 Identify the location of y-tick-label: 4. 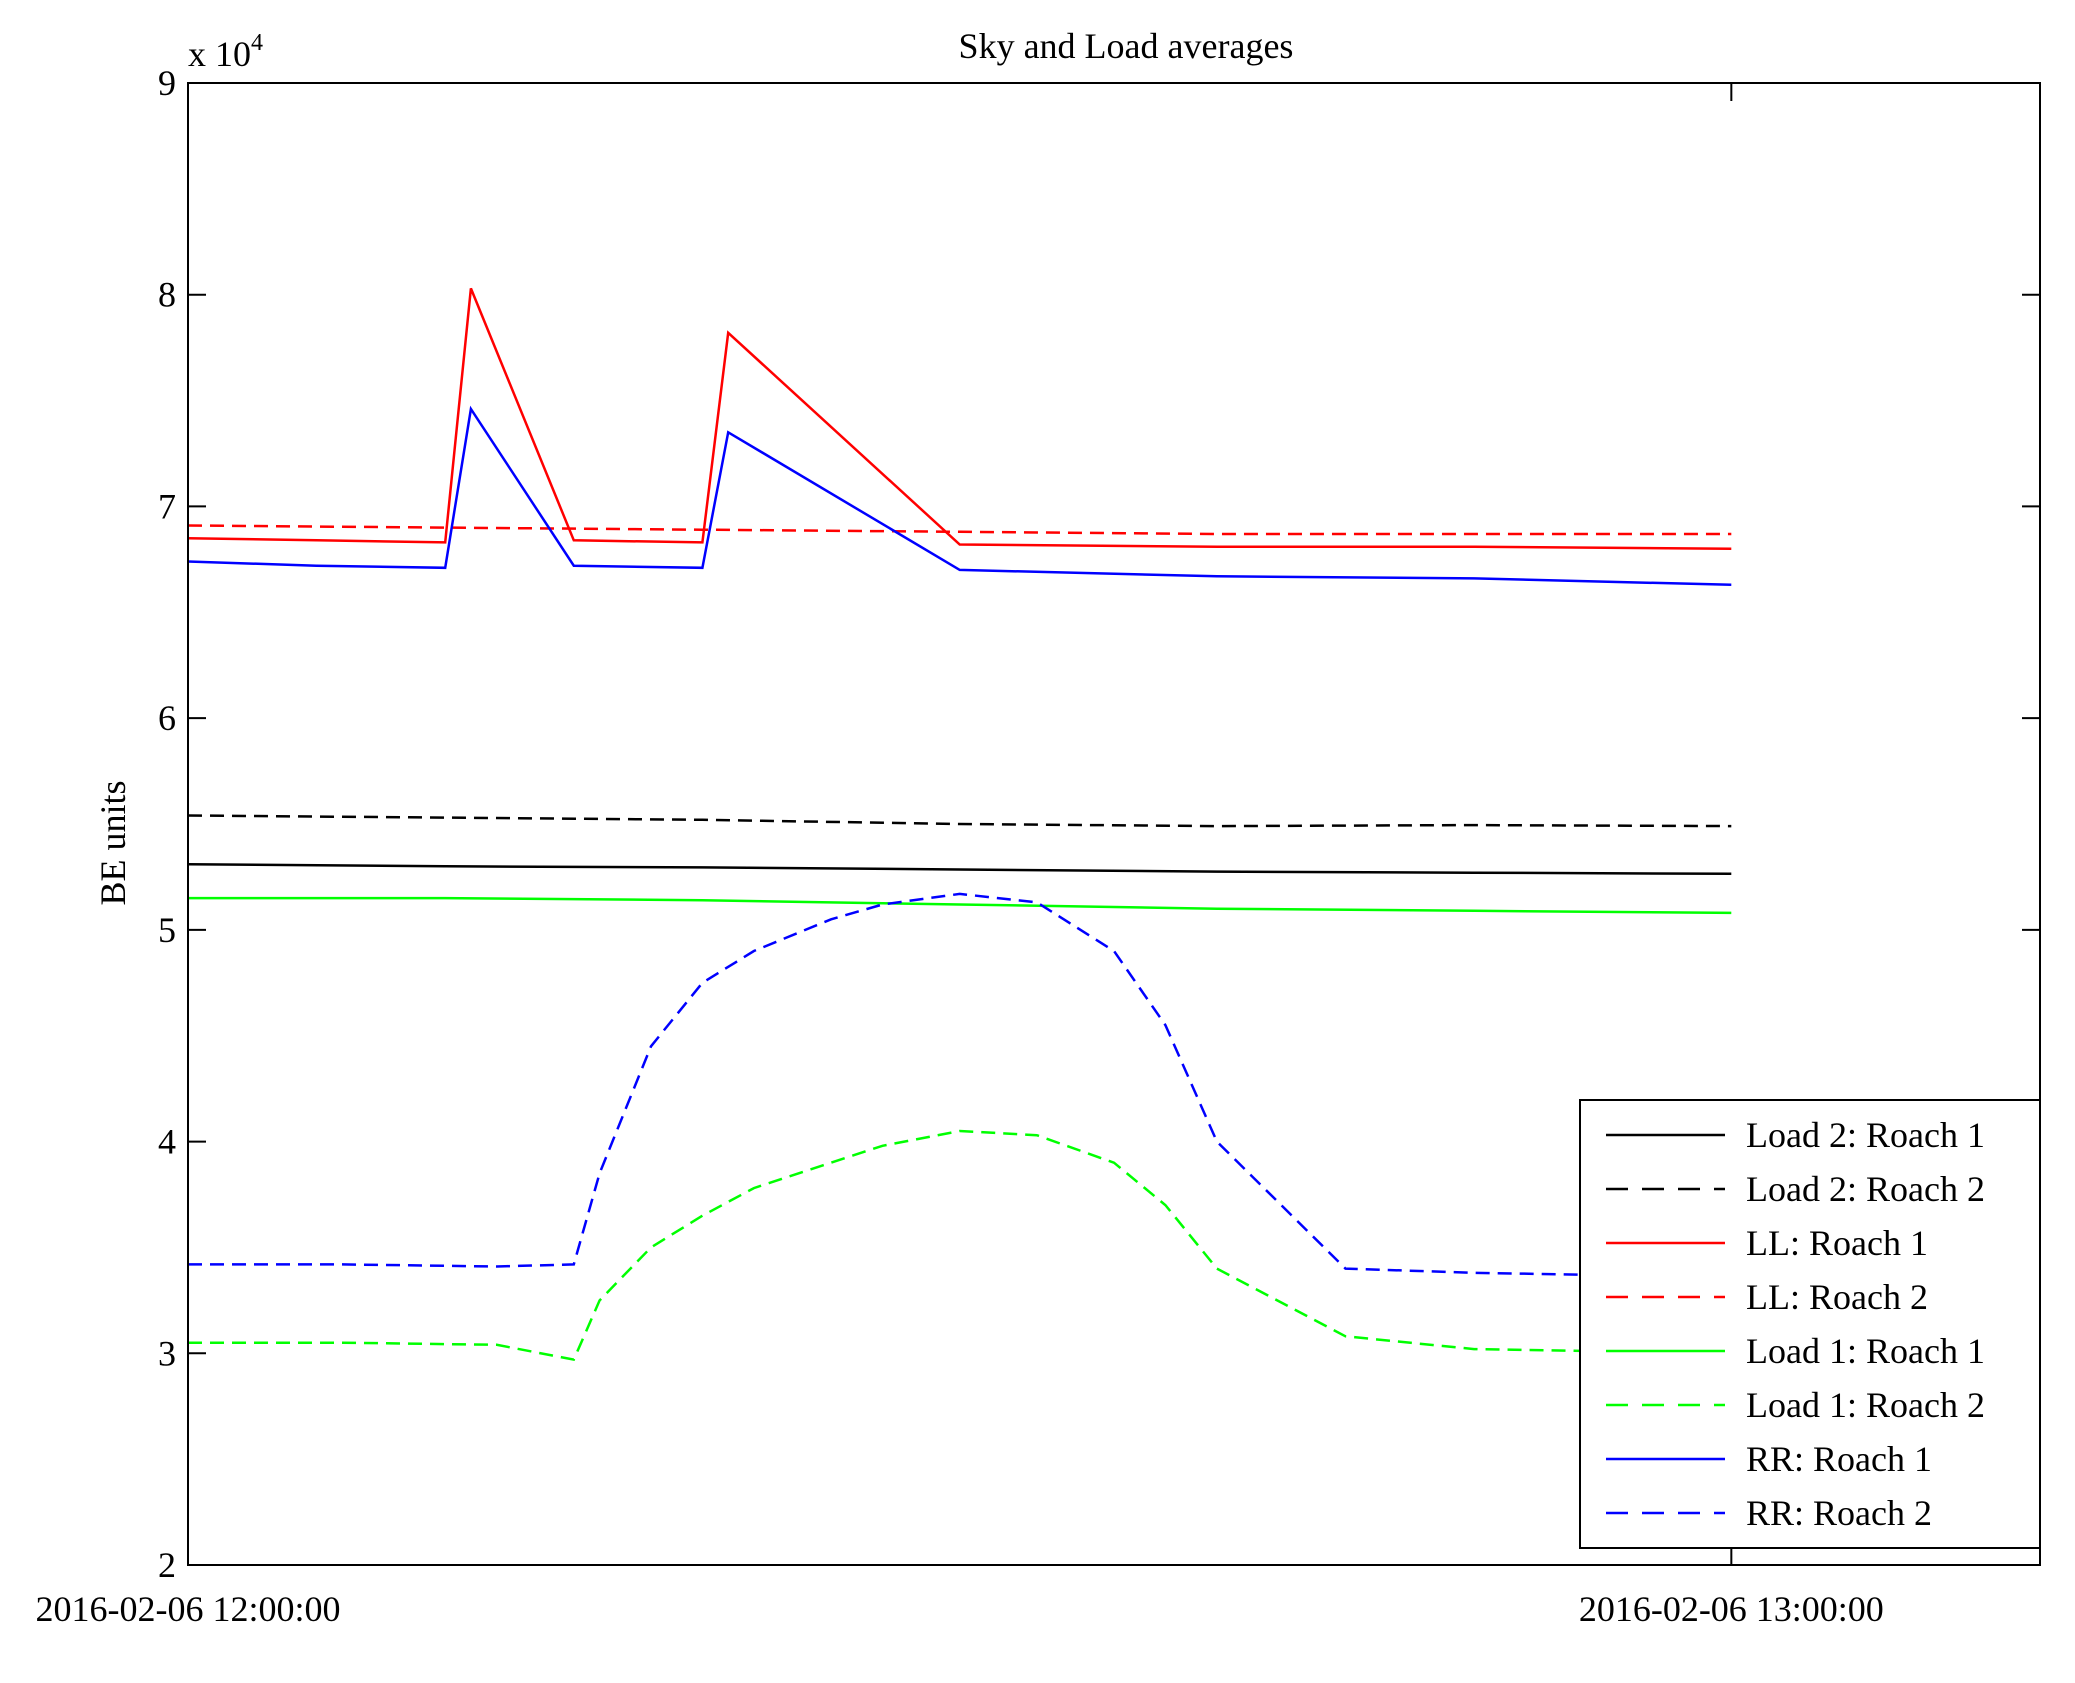
(167, 1142).